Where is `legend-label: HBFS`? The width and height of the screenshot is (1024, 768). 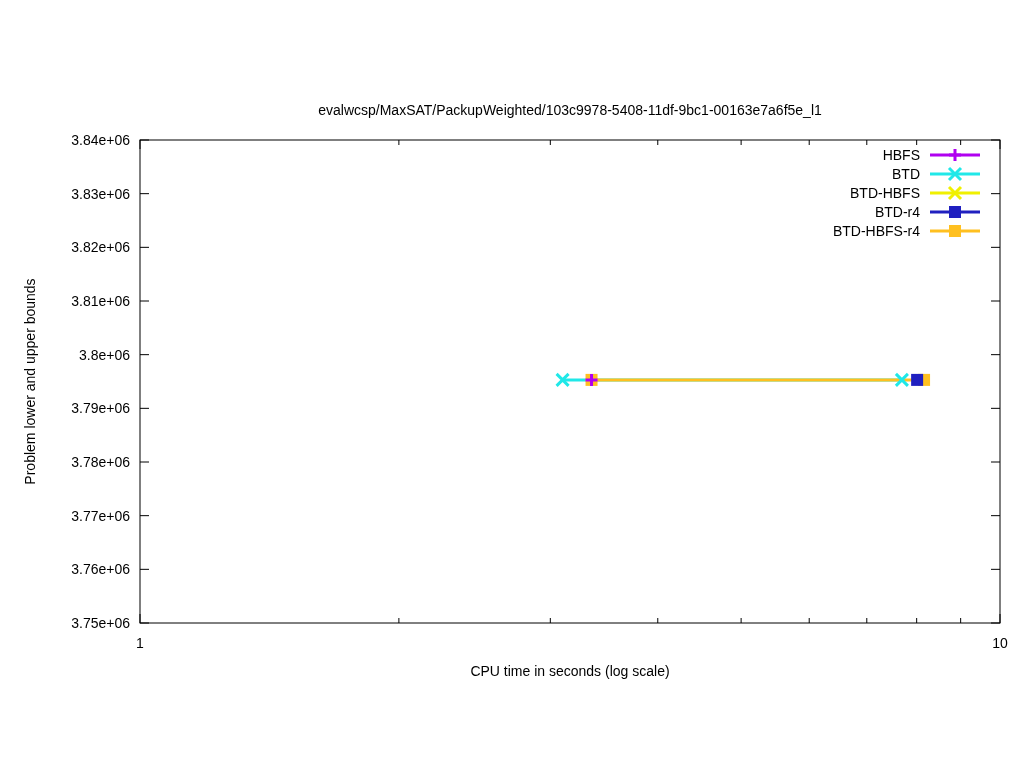
legend-label: HBFS is located at coordinates (901, 154).